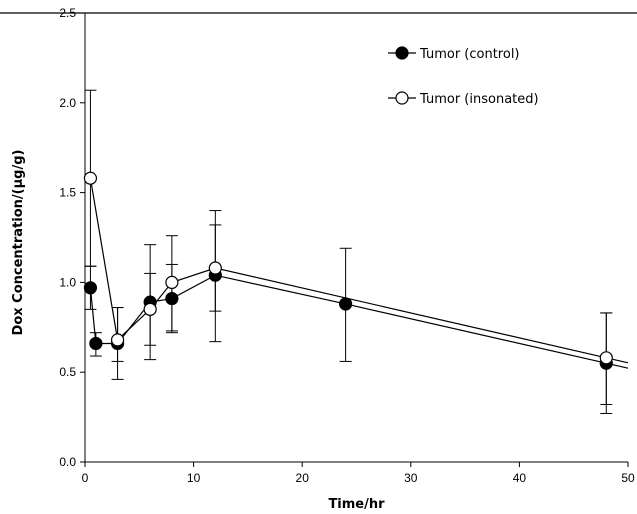 This screenshot has height=514, width=637. What do you see at coordinates (479, 99) in the screenshot?
I see `legend-label: Tumor (insonated)` at bounding box center [479, 99].